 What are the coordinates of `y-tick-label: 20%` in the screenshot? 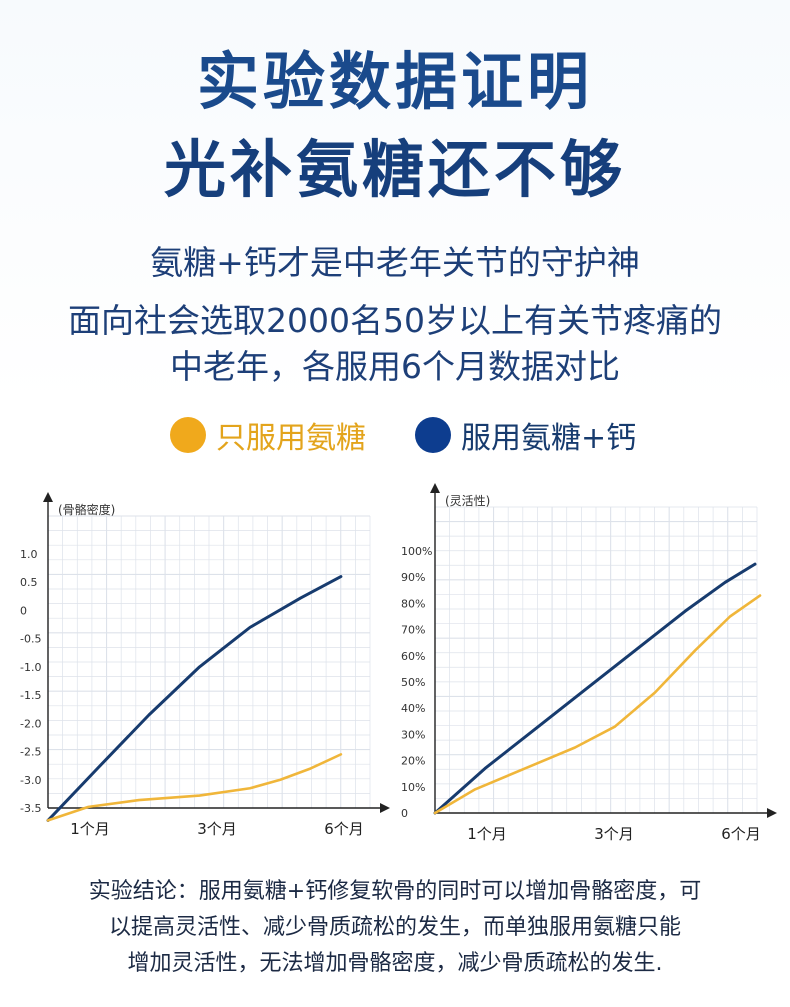 It's located at (413, 761).